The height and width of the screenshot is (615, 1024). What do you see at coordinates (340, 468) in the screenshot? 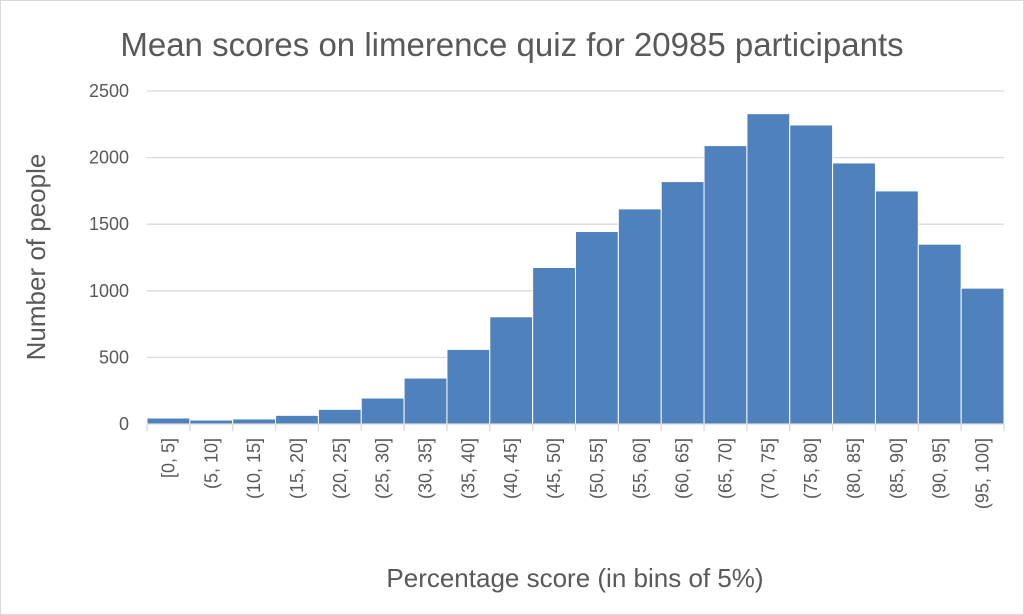
I see `x-tick-label: (20, 25]` at bounding box center [340, 468].